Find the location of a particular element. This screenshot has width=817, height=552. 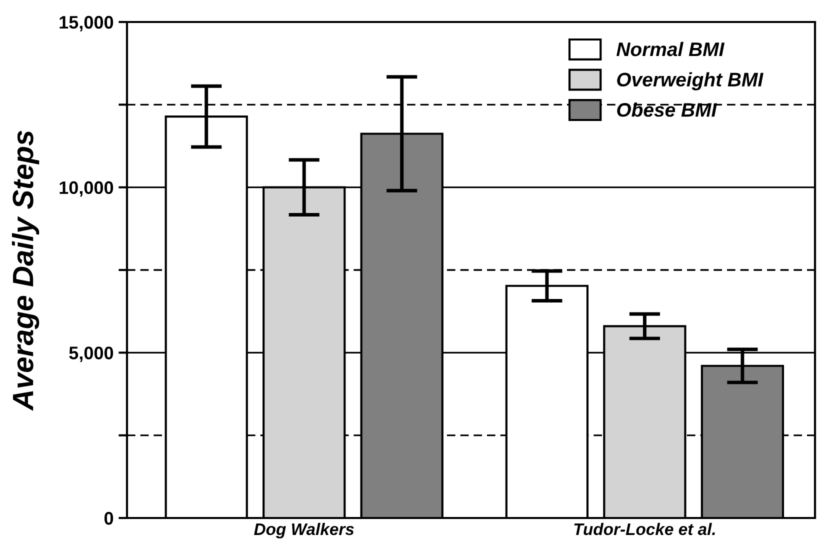

x-tick-label: Tudor-Locke et al. is located at coordinates (644, 529).